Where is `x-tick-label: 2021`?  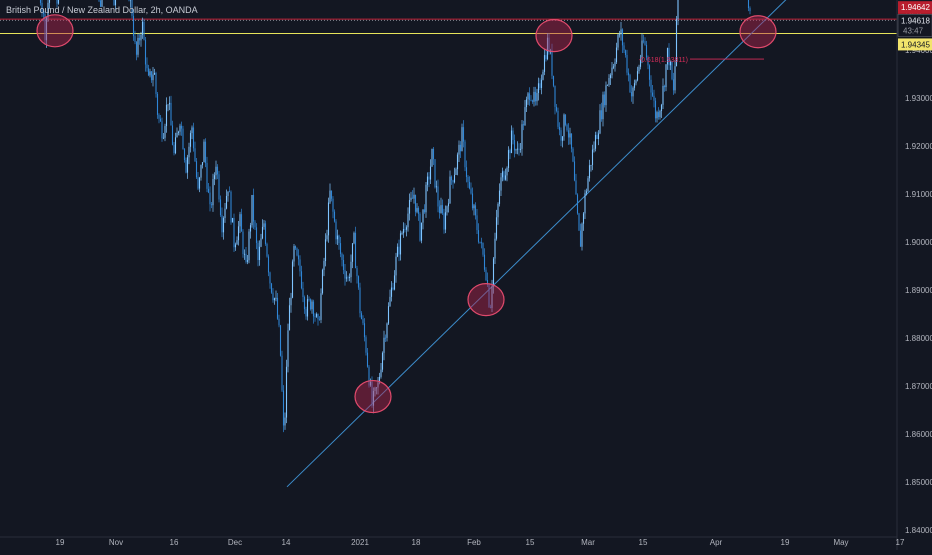
x-tick-label: 2021 is located at coordinates (360, 542).